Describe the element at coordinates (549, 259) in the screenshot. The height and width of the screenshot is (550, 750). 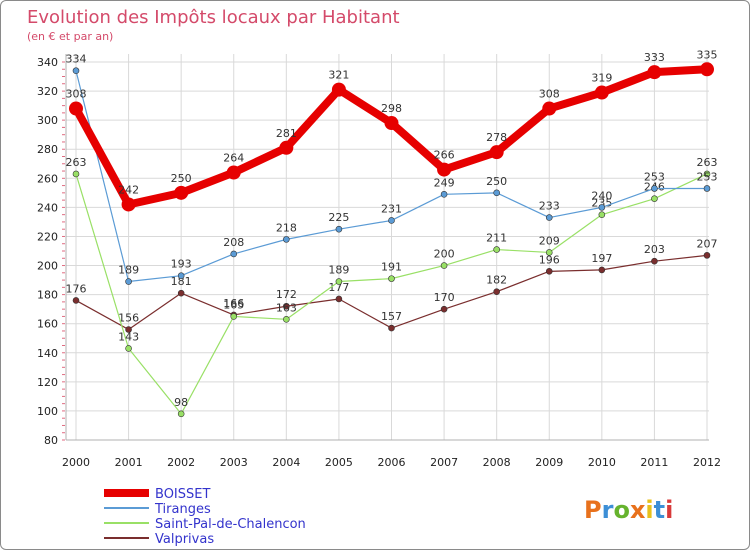
I see `data-label: 196` at that location.